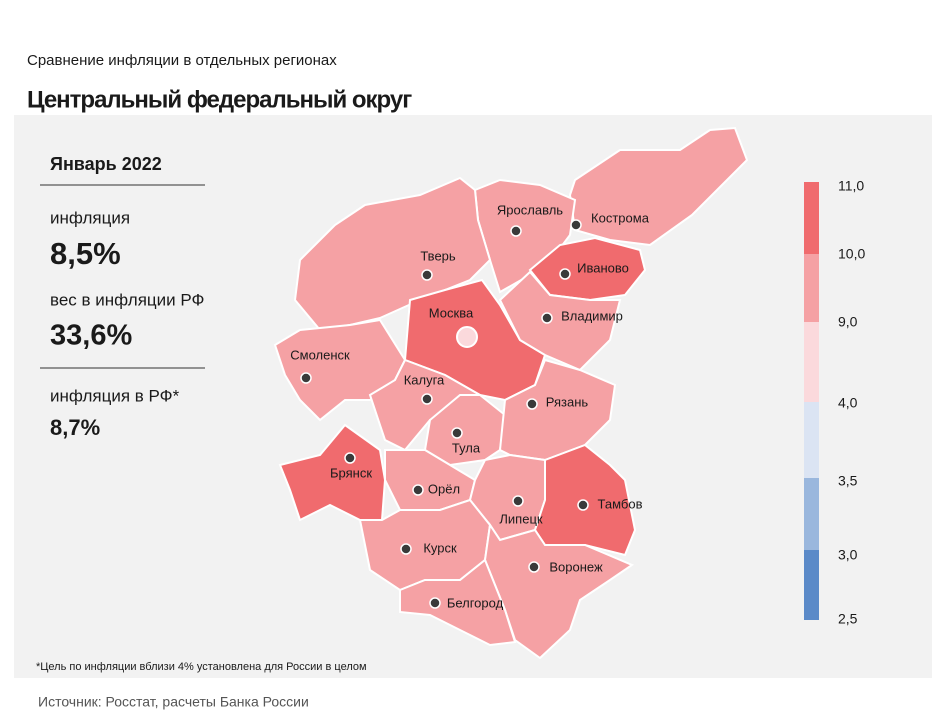 The image size is (950, 718). What do you see at coordinates (438, 255) in the screenshot?
I see `region-label: Тверь` at bounding box center [438, 255].